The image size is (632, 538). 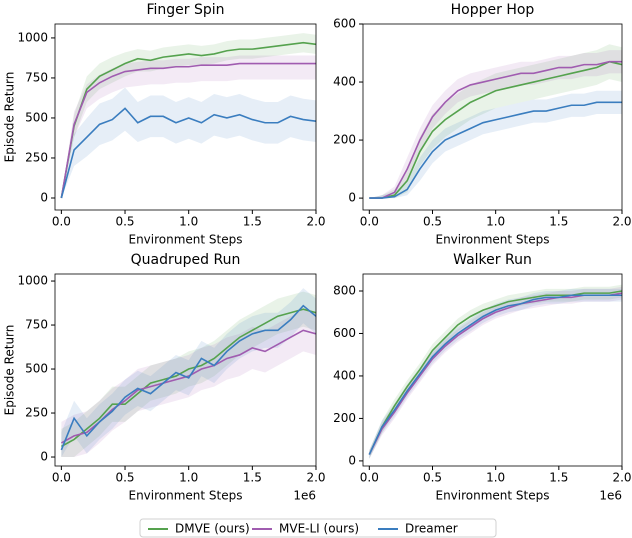 What do you see at coordinates (492, 260) in the screenshot?
I see `chart-title: Walker Run` at bounding box center [492, 260].